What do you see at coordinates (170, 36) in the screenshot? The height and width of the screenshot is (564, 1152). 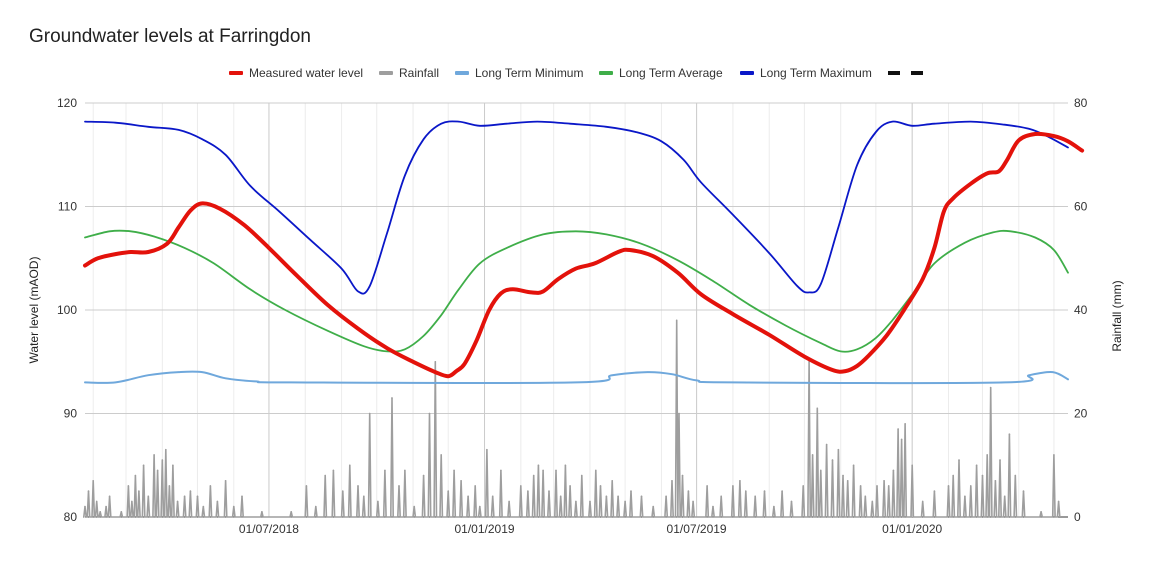 I see `chart-title: Groundwater levels at Farringdon` at bounding box center [170, 36].